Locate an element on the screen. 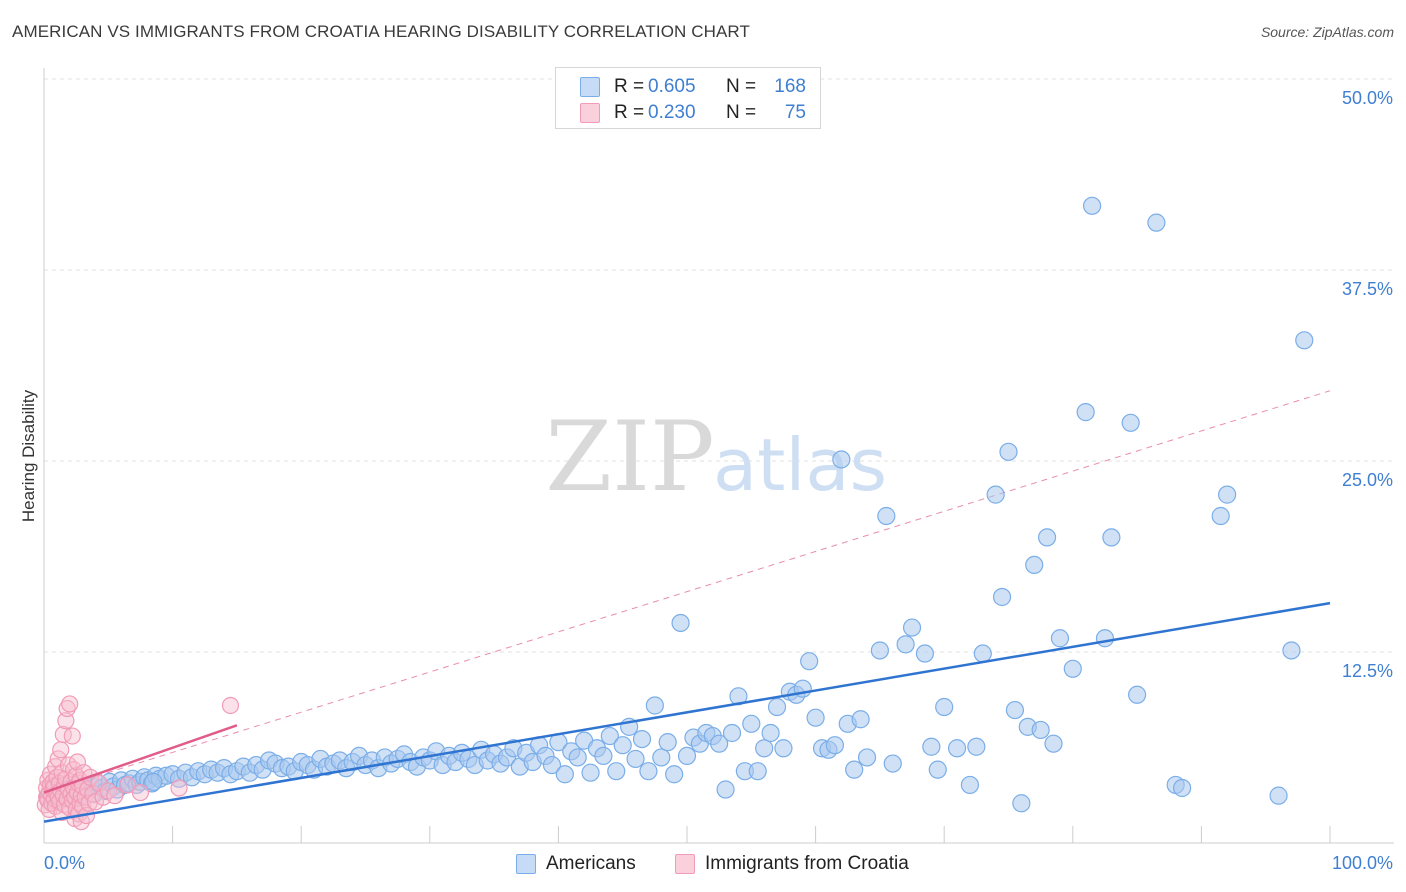  legend-row-croatia: R = 0.230 N = 75 is located at coordinates (693, 113).